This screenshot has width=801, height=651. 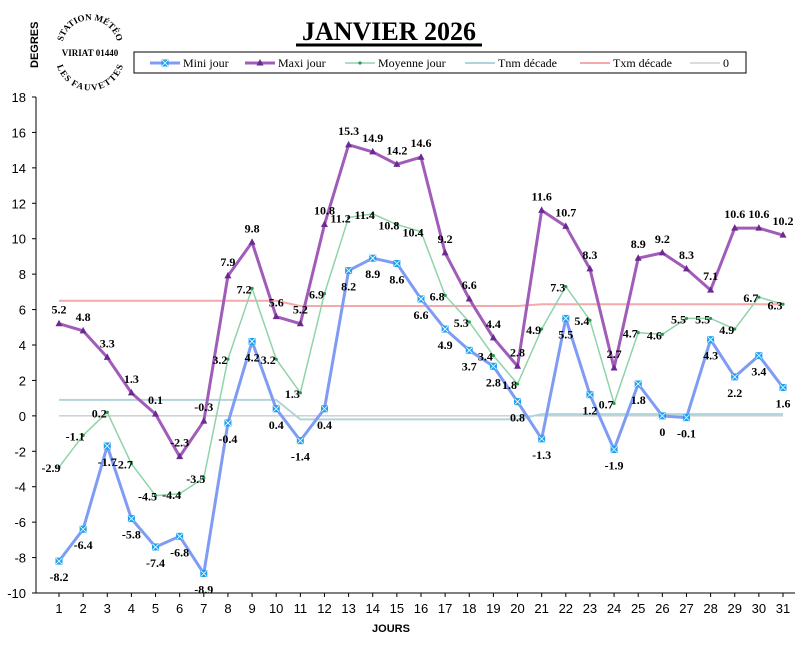 What do you see at coordinates (758, 214) in the screenshot?
I see `series-maxi-jour-data-label: 10.6` at bounding box center [758, 214].